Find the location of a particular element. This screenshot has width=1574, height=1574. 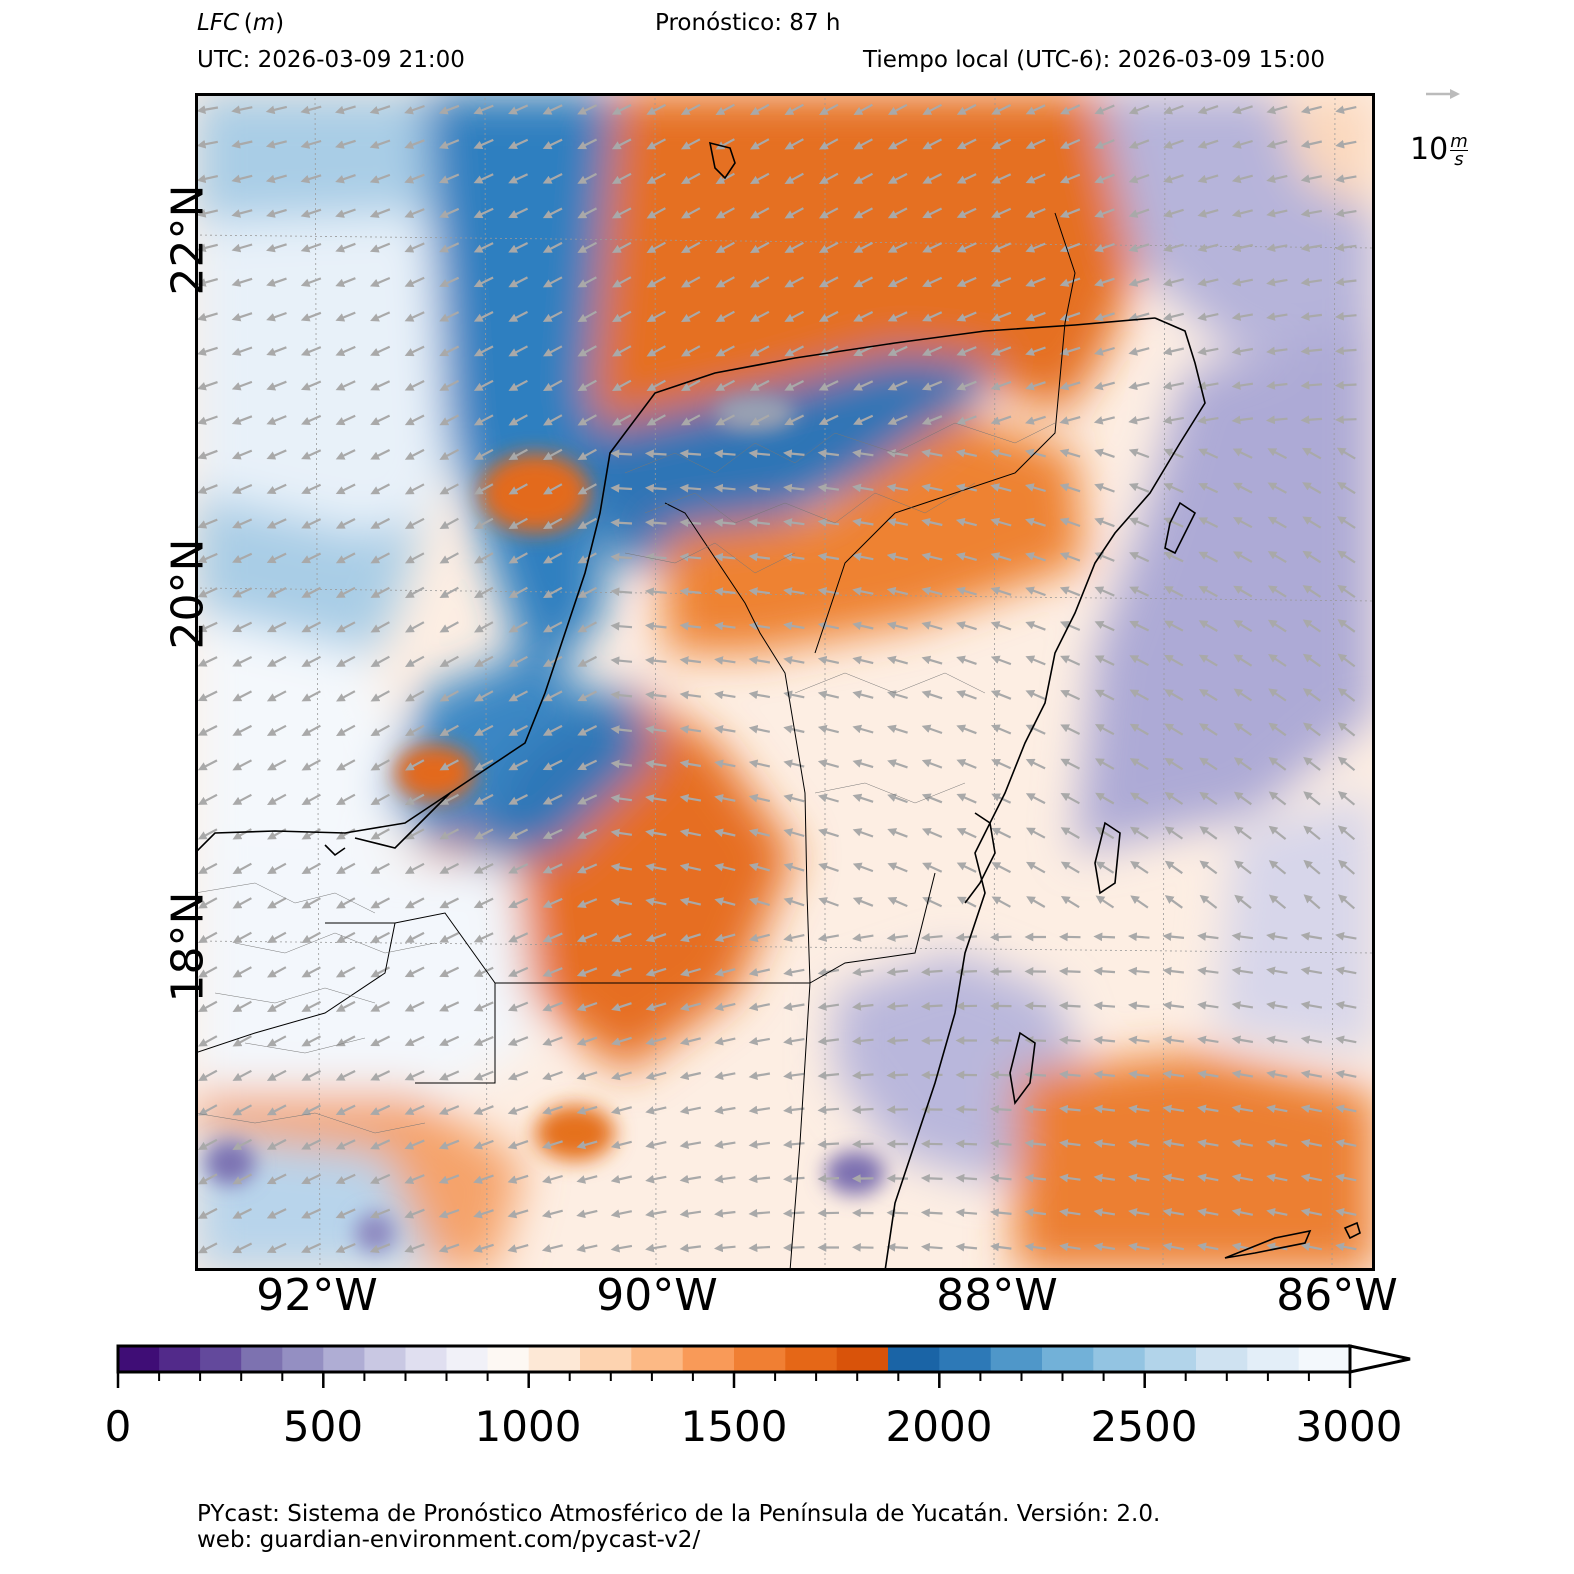

wind-key-arrow-icon is located at coordinates (1443, 94).